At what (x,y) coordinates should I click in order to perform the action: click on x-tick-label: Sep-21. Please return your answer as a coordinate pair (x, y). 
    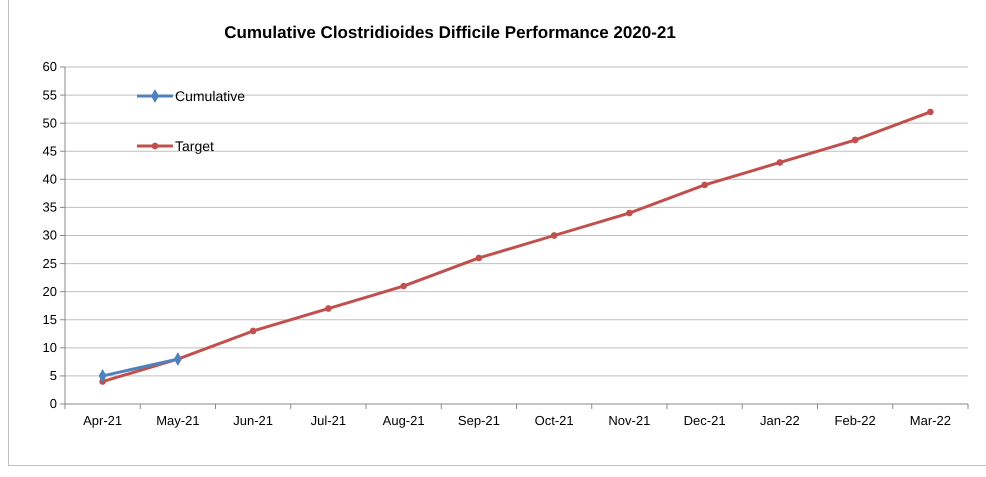
    Looking at the image, I should click on (479, 420).